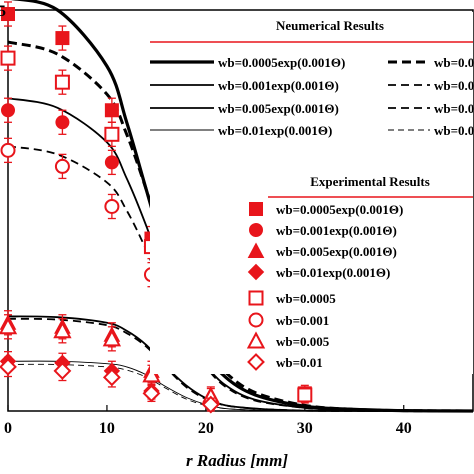 The width and height of the screenshot is (474, 474). What do you see at coordinates (275, 130) in the screenshot?
I see `legend-label-4: wb=0.01exp(0.001Θ)` at bounding box center [275, 130].